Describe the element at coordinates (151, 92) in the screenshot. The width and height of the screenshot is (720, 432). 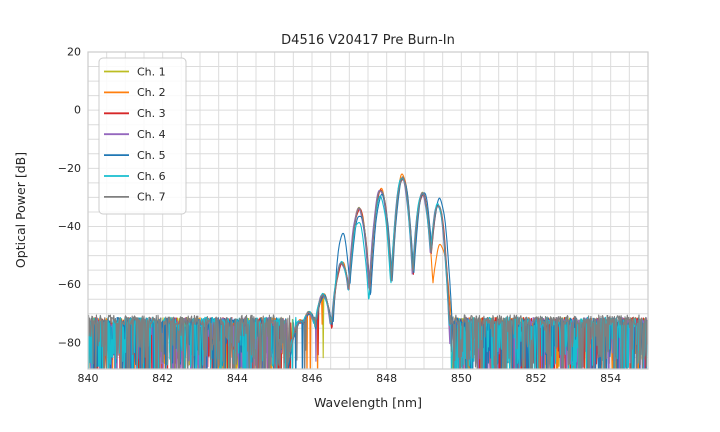
I see `legend-label: Ch. 2` at that location.